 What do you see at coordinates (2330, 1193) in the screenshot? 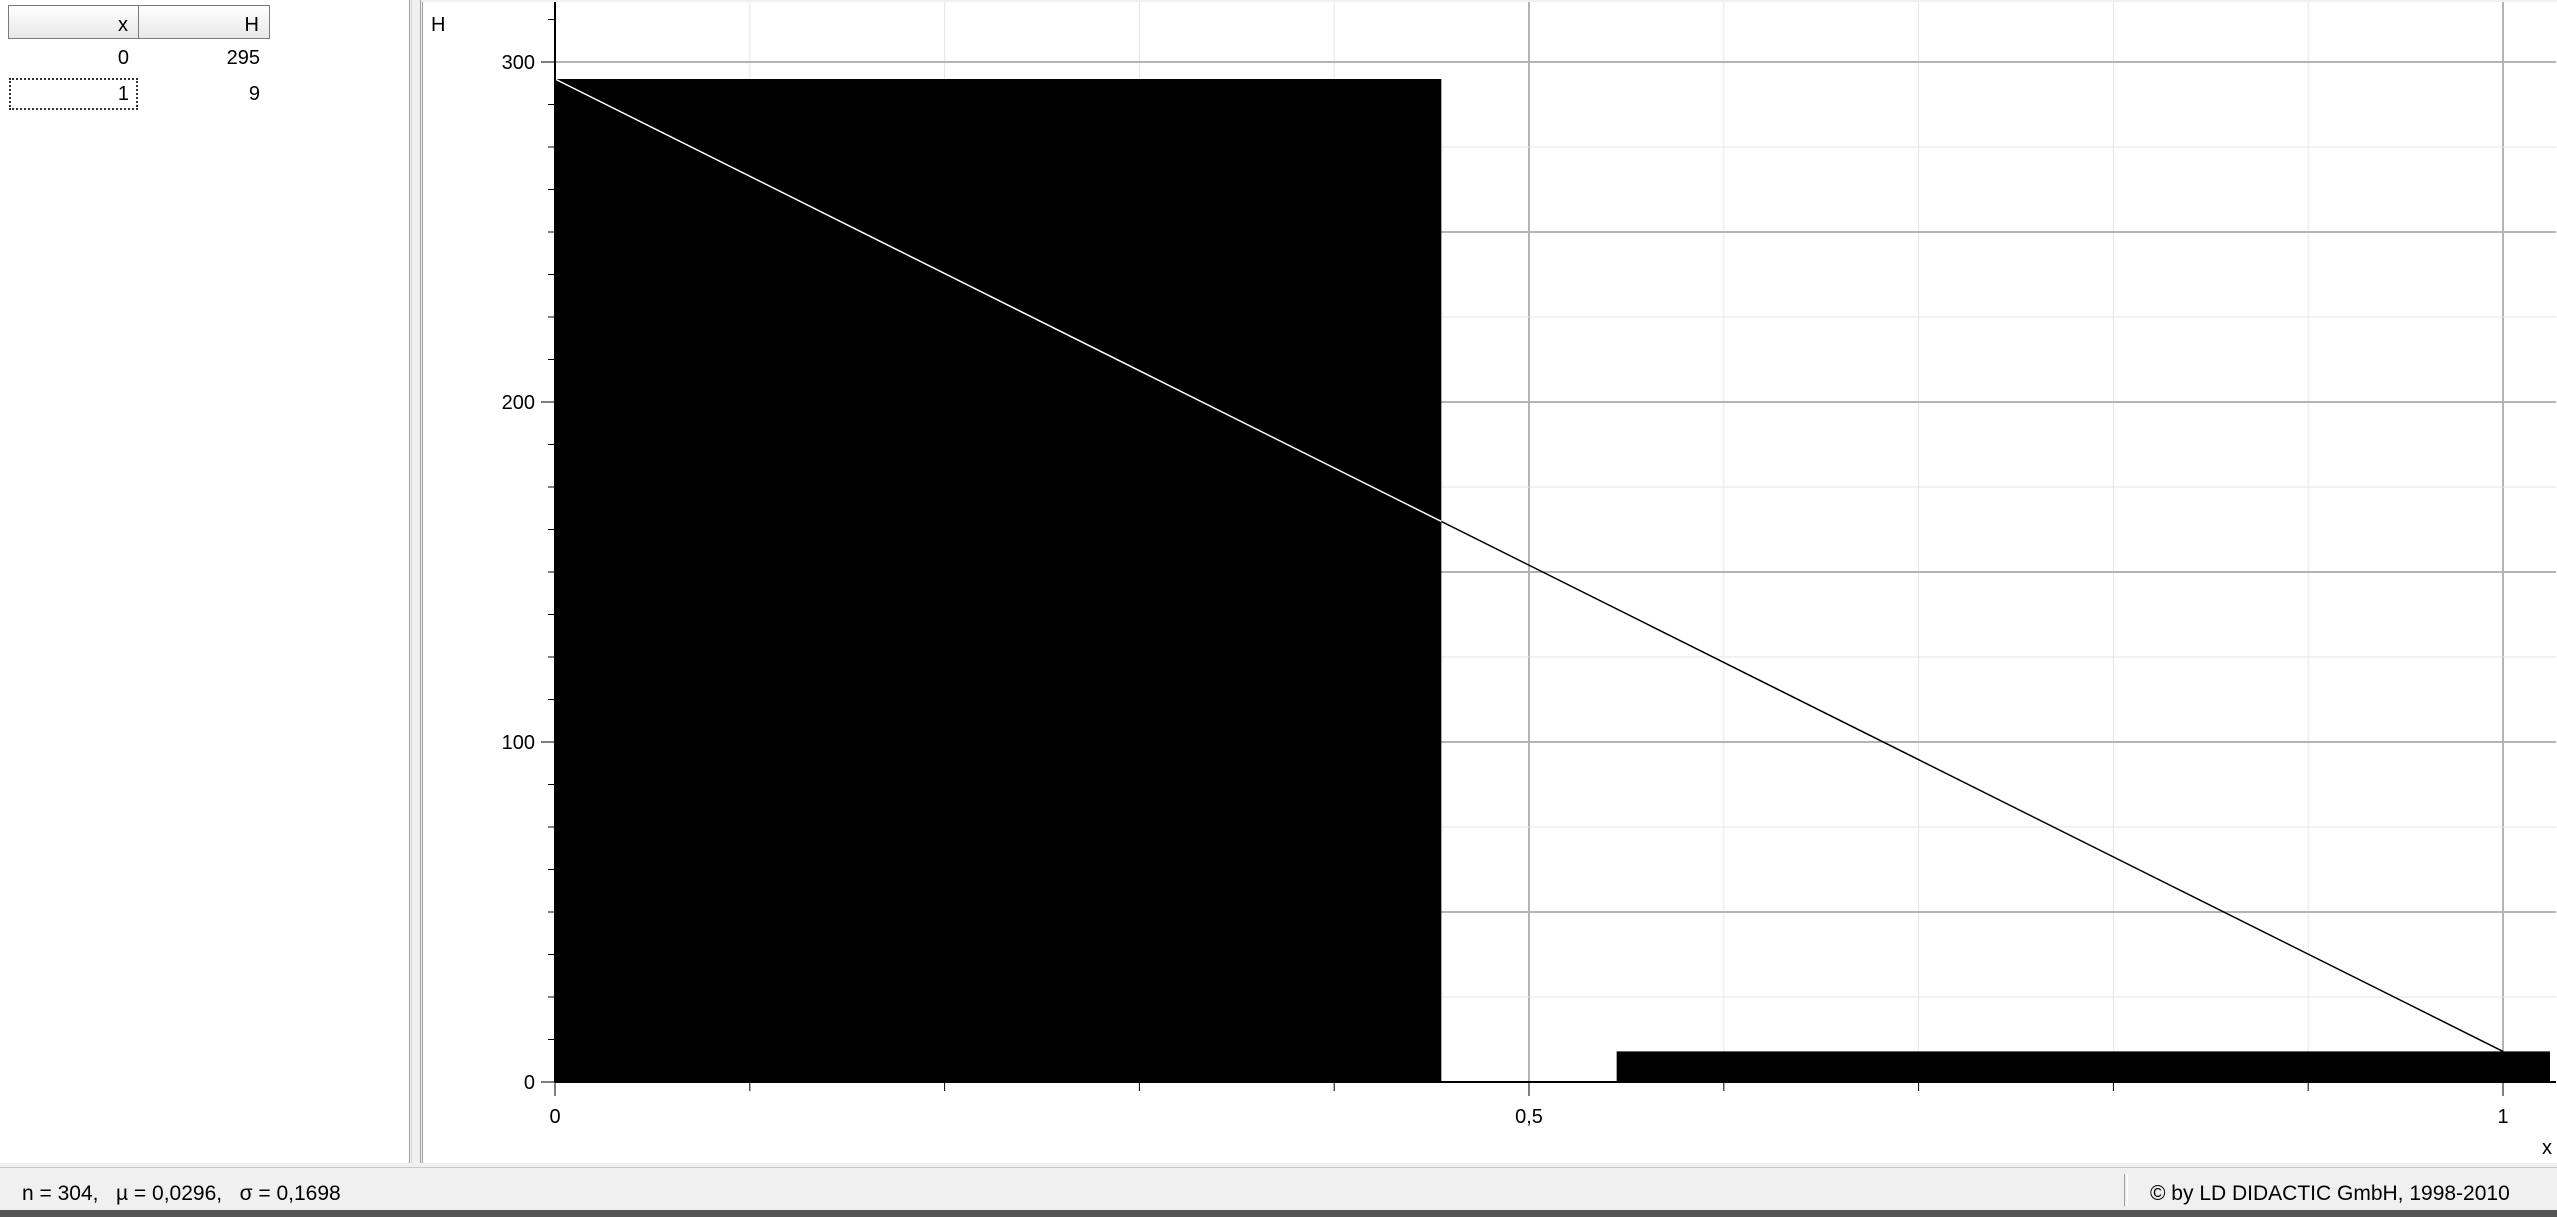
I see `copyright-text: © by LD DIDACTIC GmbH, 1998-2010` at bounding box center [2330, 1193].